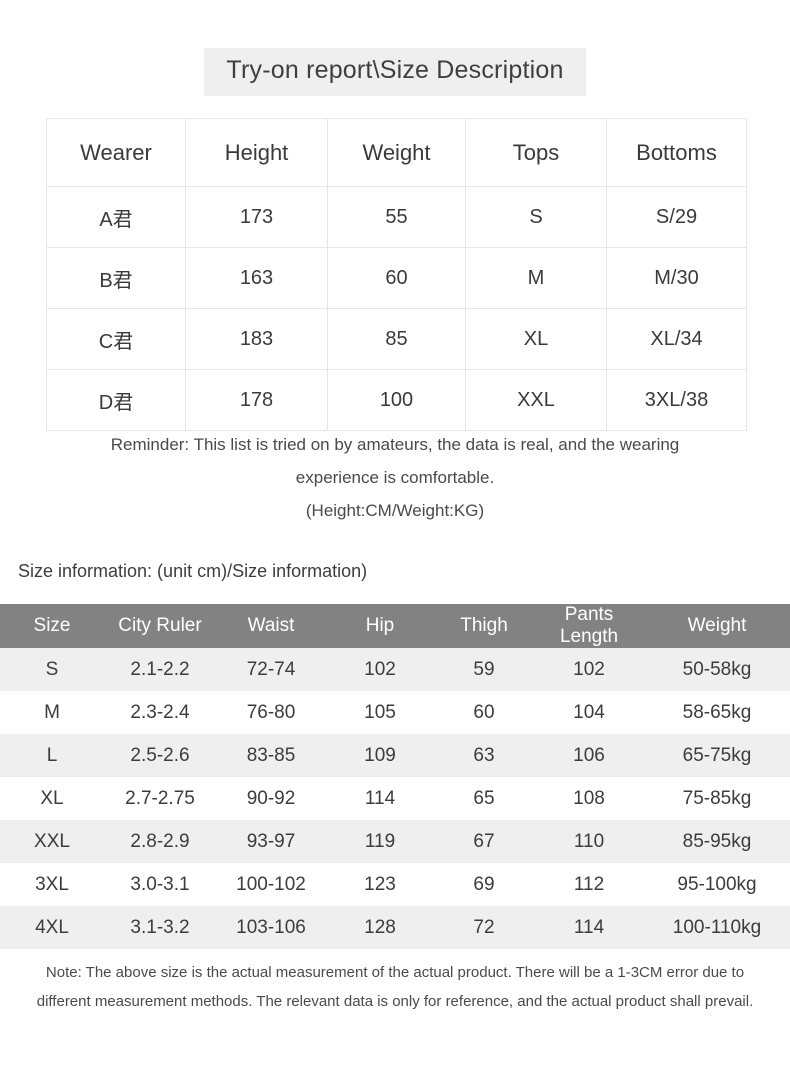 This screenshot has height=1077, width=790. What do you see at coordinates (676, 400) in the screenshot?
I see `cell-bottoms: 3XL/38` at bounding box center [676, 400].